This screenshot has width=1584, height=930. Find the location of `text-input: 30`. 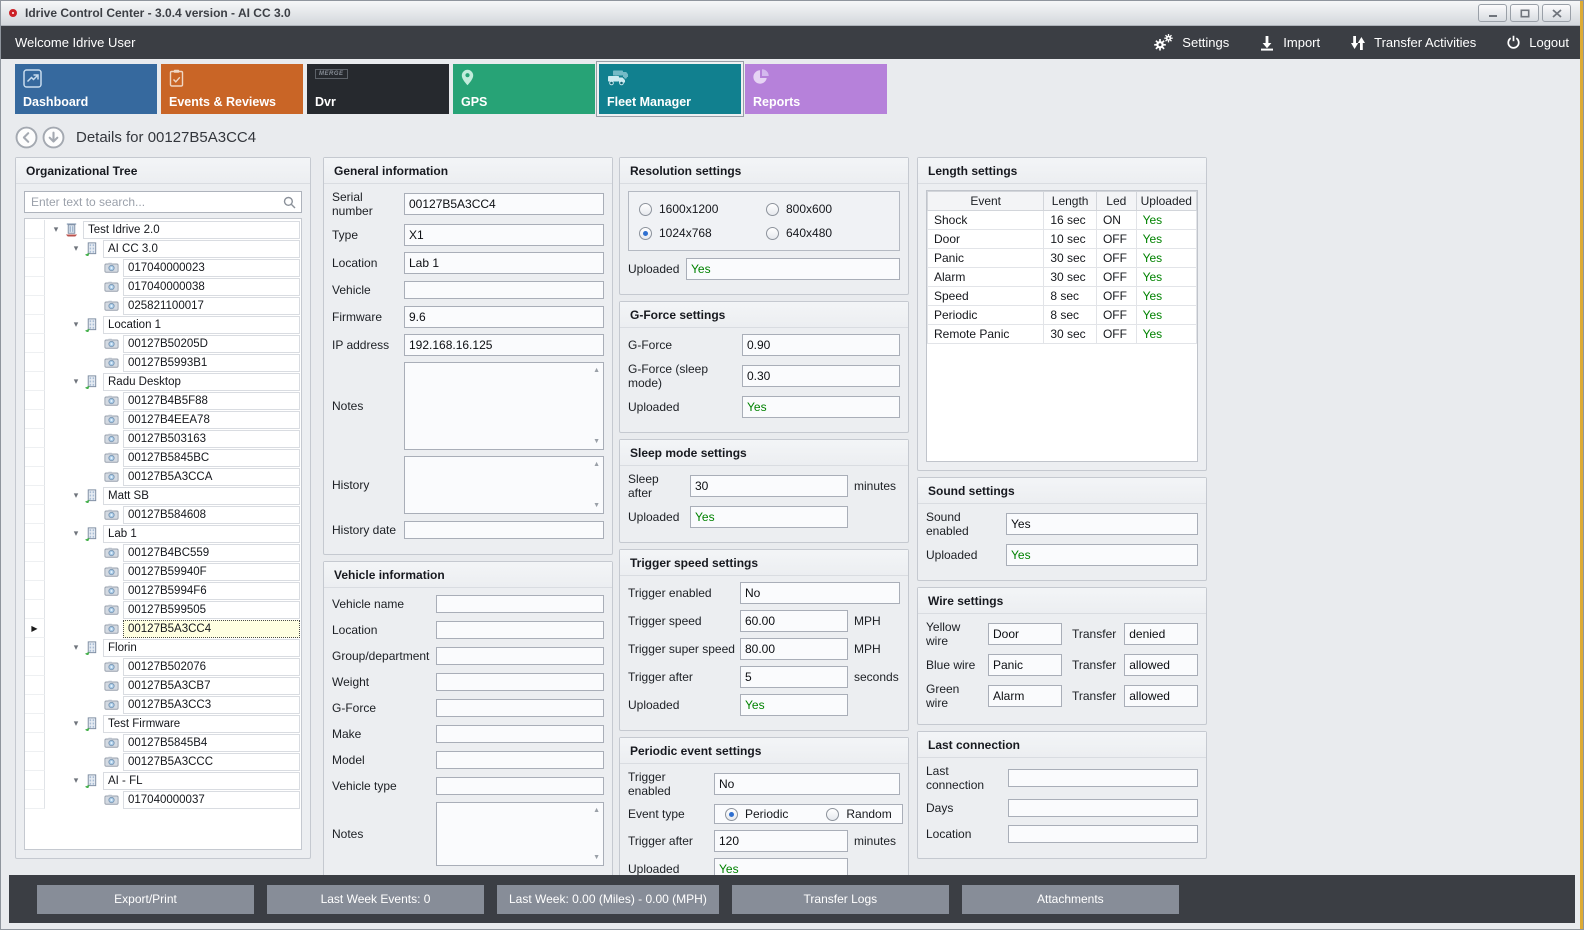

text-input: 30 is located at coordinates (769, 486).